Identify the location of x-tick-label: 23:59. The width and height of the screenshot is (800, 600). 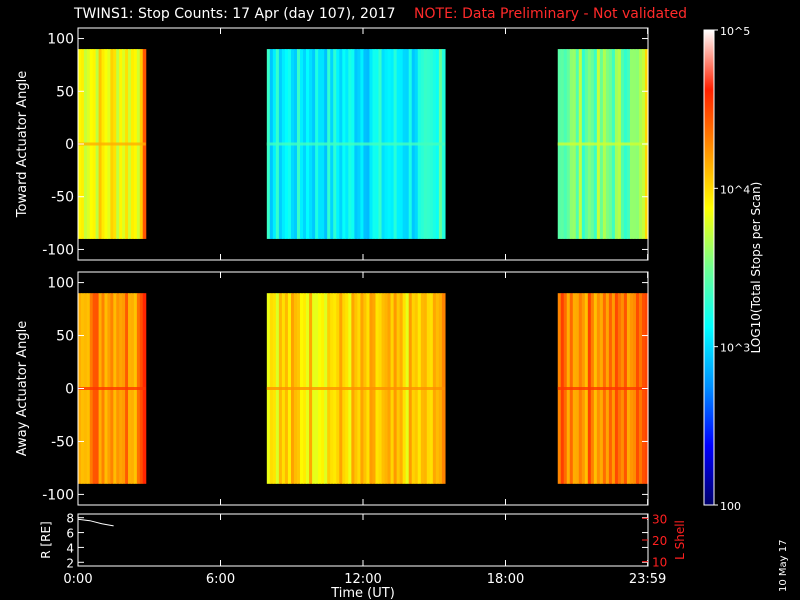
(647, 579).